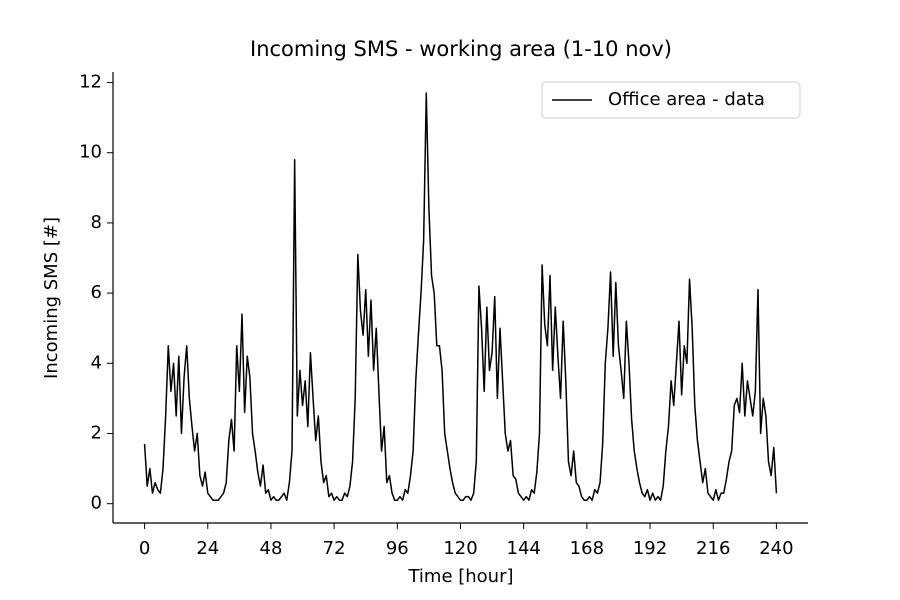  I want to click on y-tick-label: 10, so click(90, 152).